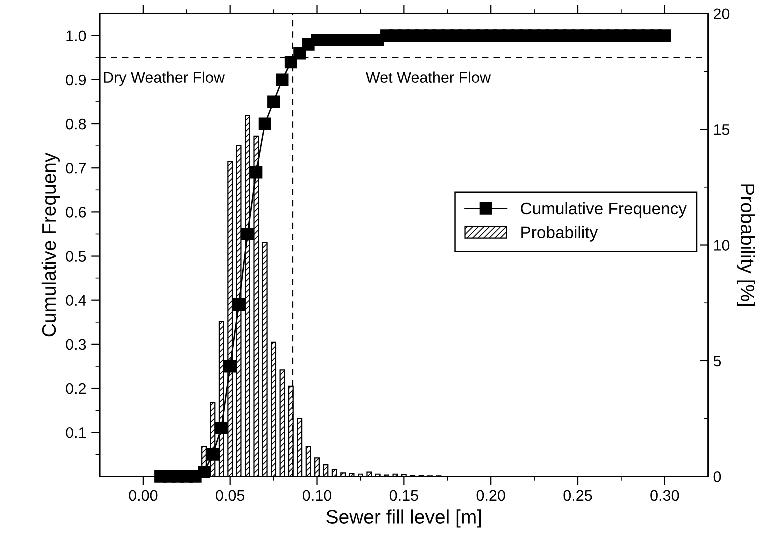 The width and height of the screenshot is (778, 553). What do you see at coordinates (165, 79) in the screenshot?
I see `annotation: Dry Weather Flow` at bounding box center [165, 79].